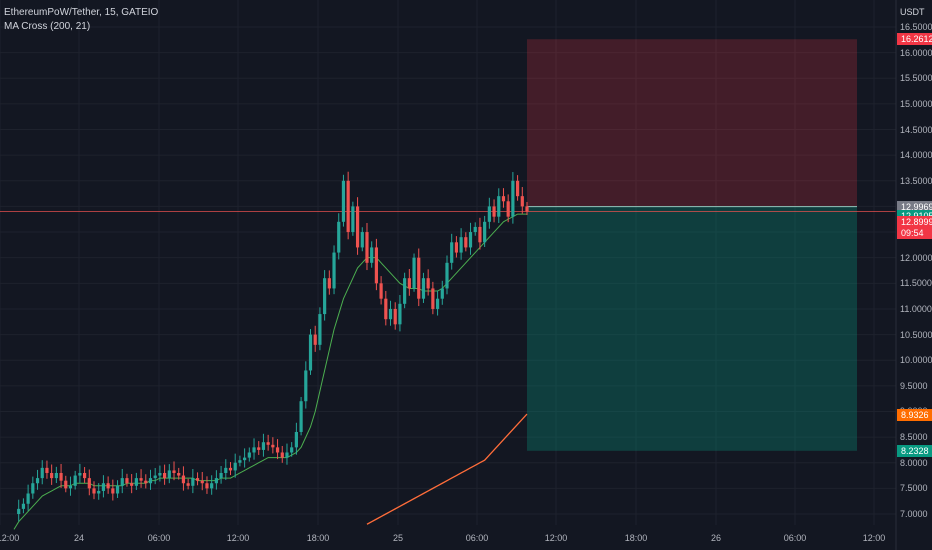 This screenshot has width=932, height=550. Describe the element at coordinates (914, 414) in the screenshot. I see `ma200-price-tag: 8.9326` at that location.